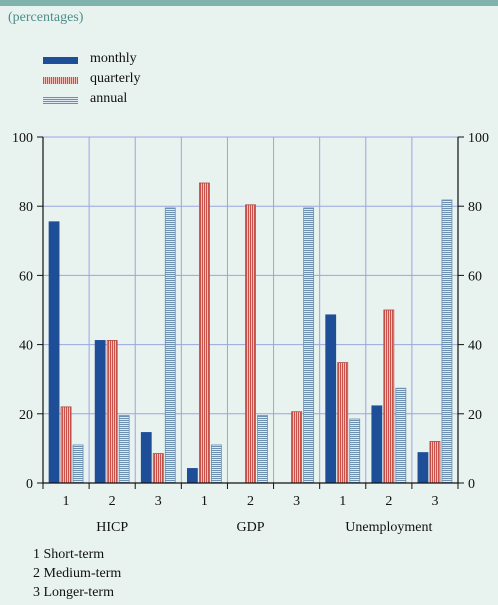 The height and width of the screenshot is (605, 498). I want to click on chart-subtitle: (percentages), so click(46, 17).